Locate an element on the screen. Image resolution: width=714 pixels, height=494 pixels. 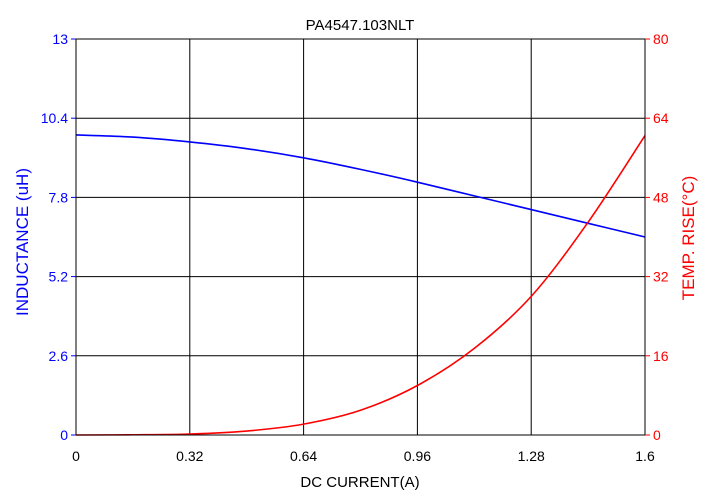
y-right-tick-label: 64 is located at coordinates (661, 118).